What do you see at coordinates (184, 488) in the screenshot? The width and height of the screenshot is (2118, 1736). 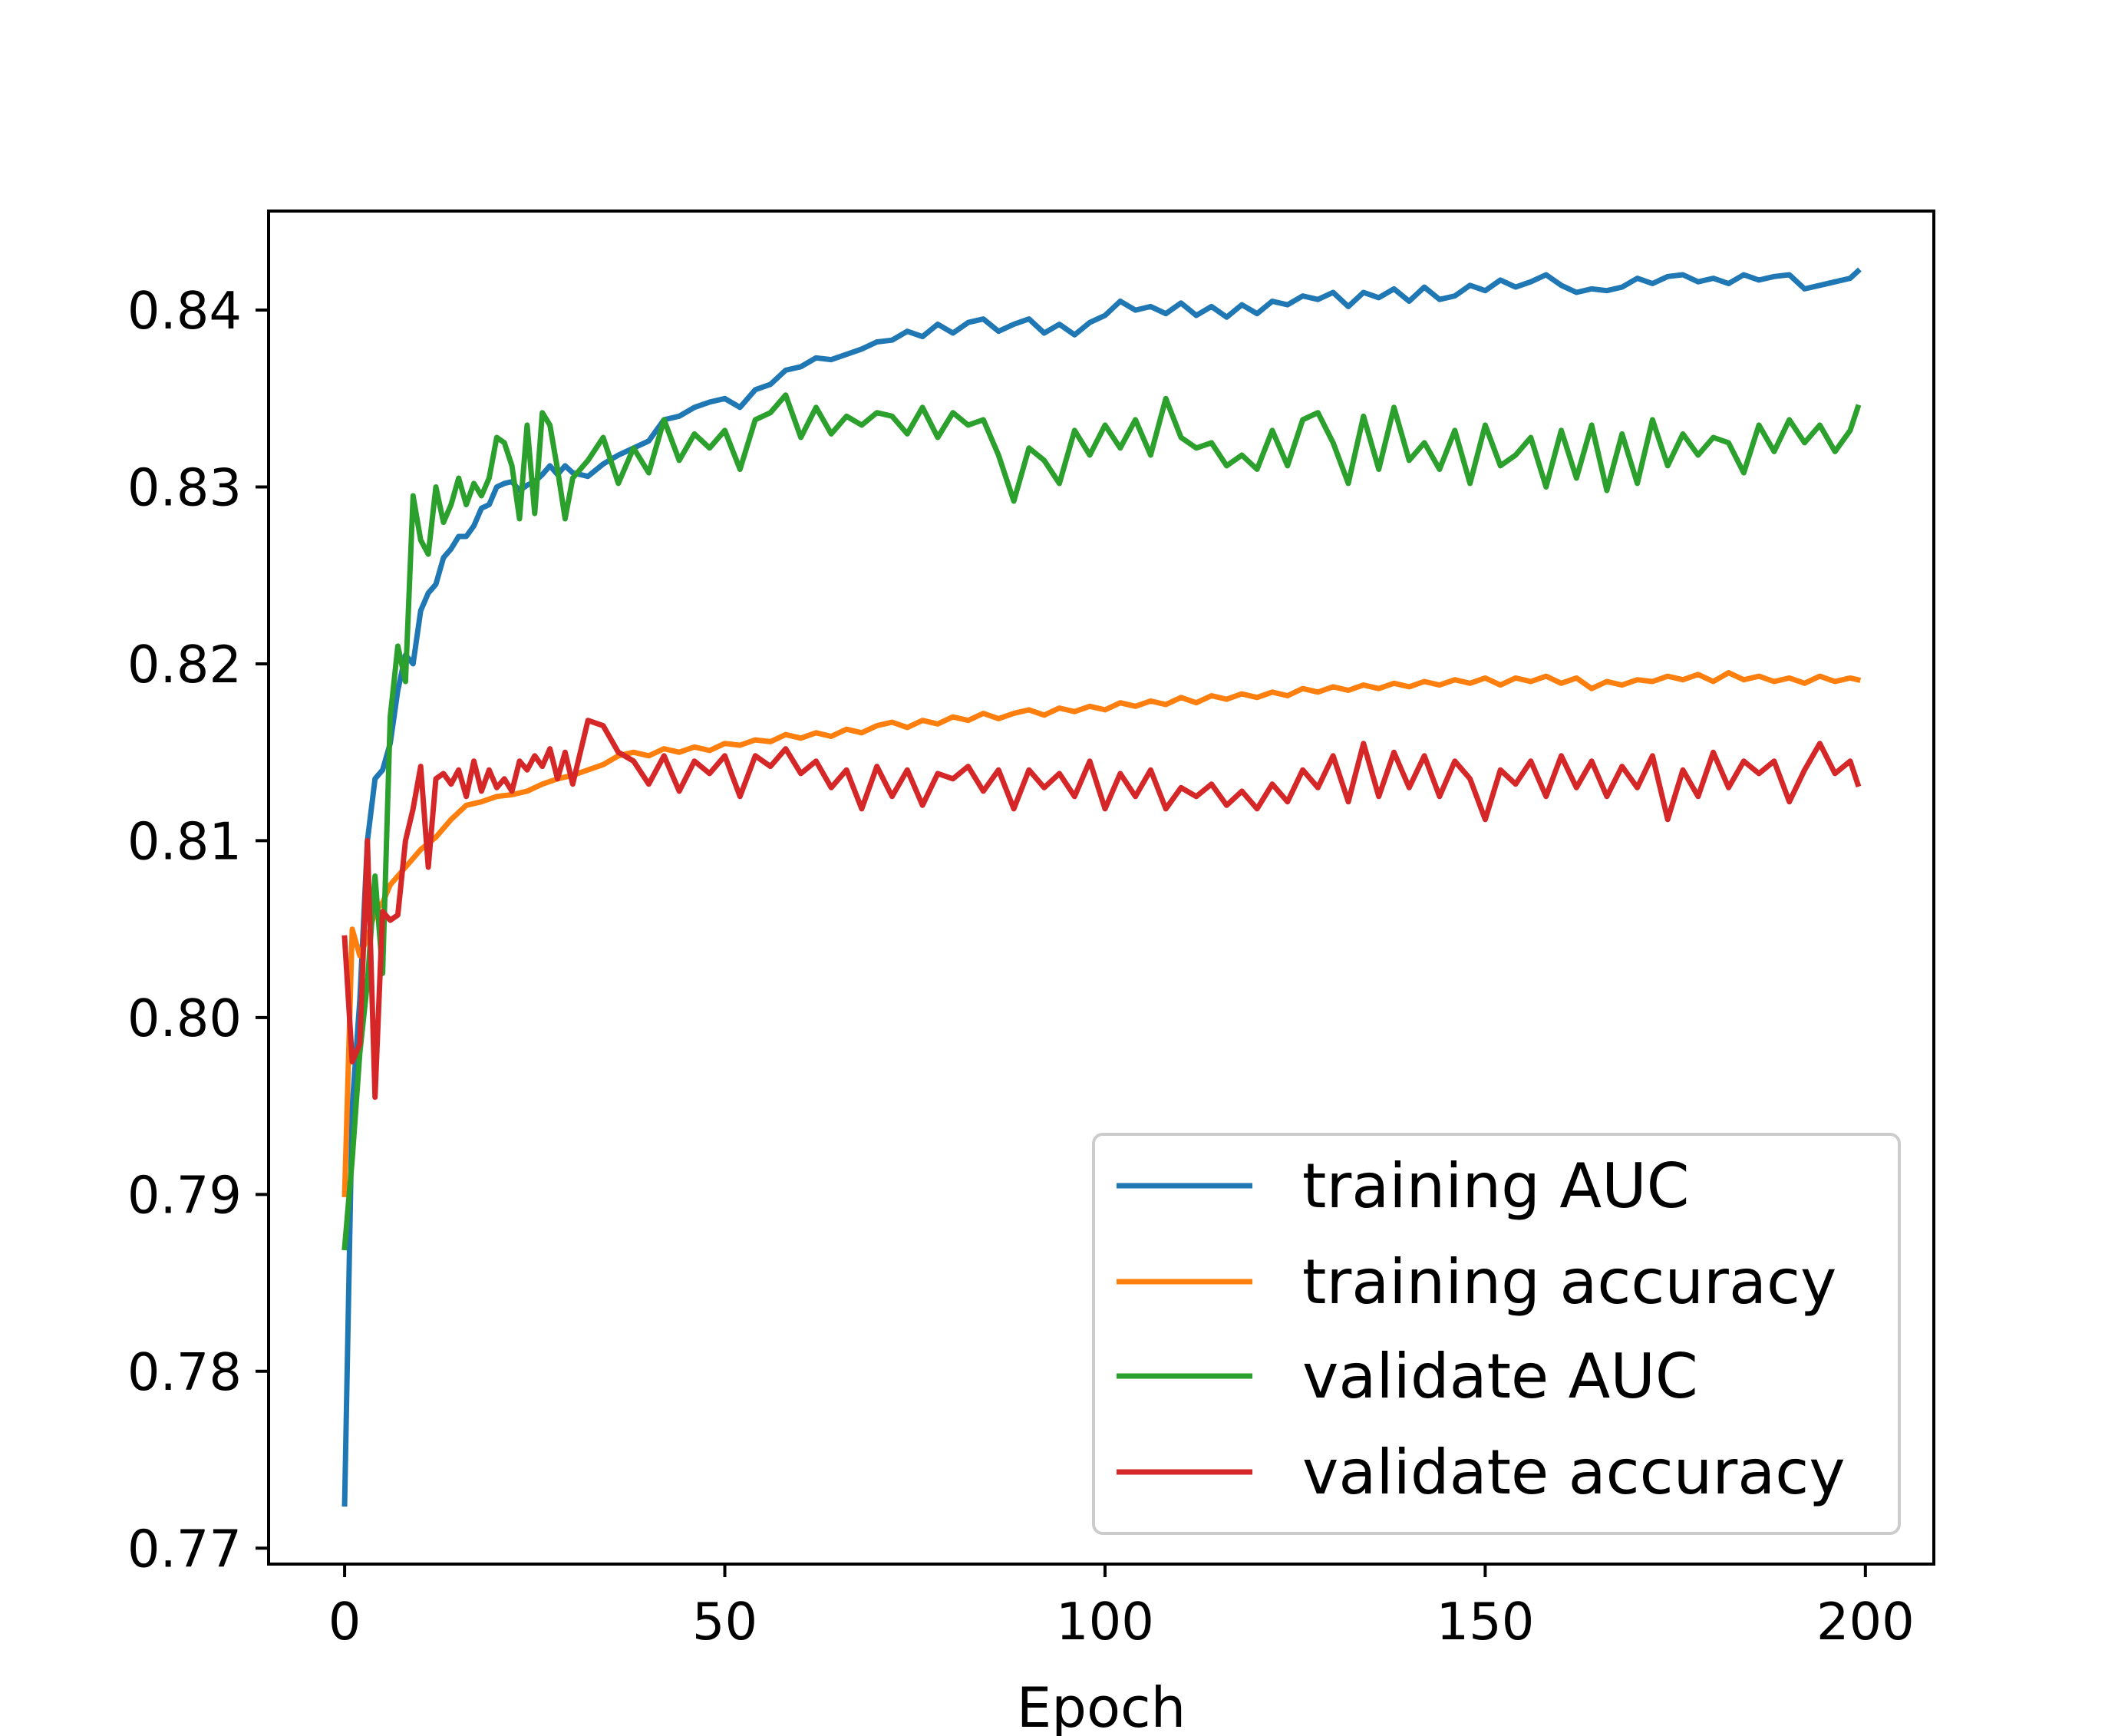 I see `y-tick-label: 0.83` at bounding box center [184, 488].